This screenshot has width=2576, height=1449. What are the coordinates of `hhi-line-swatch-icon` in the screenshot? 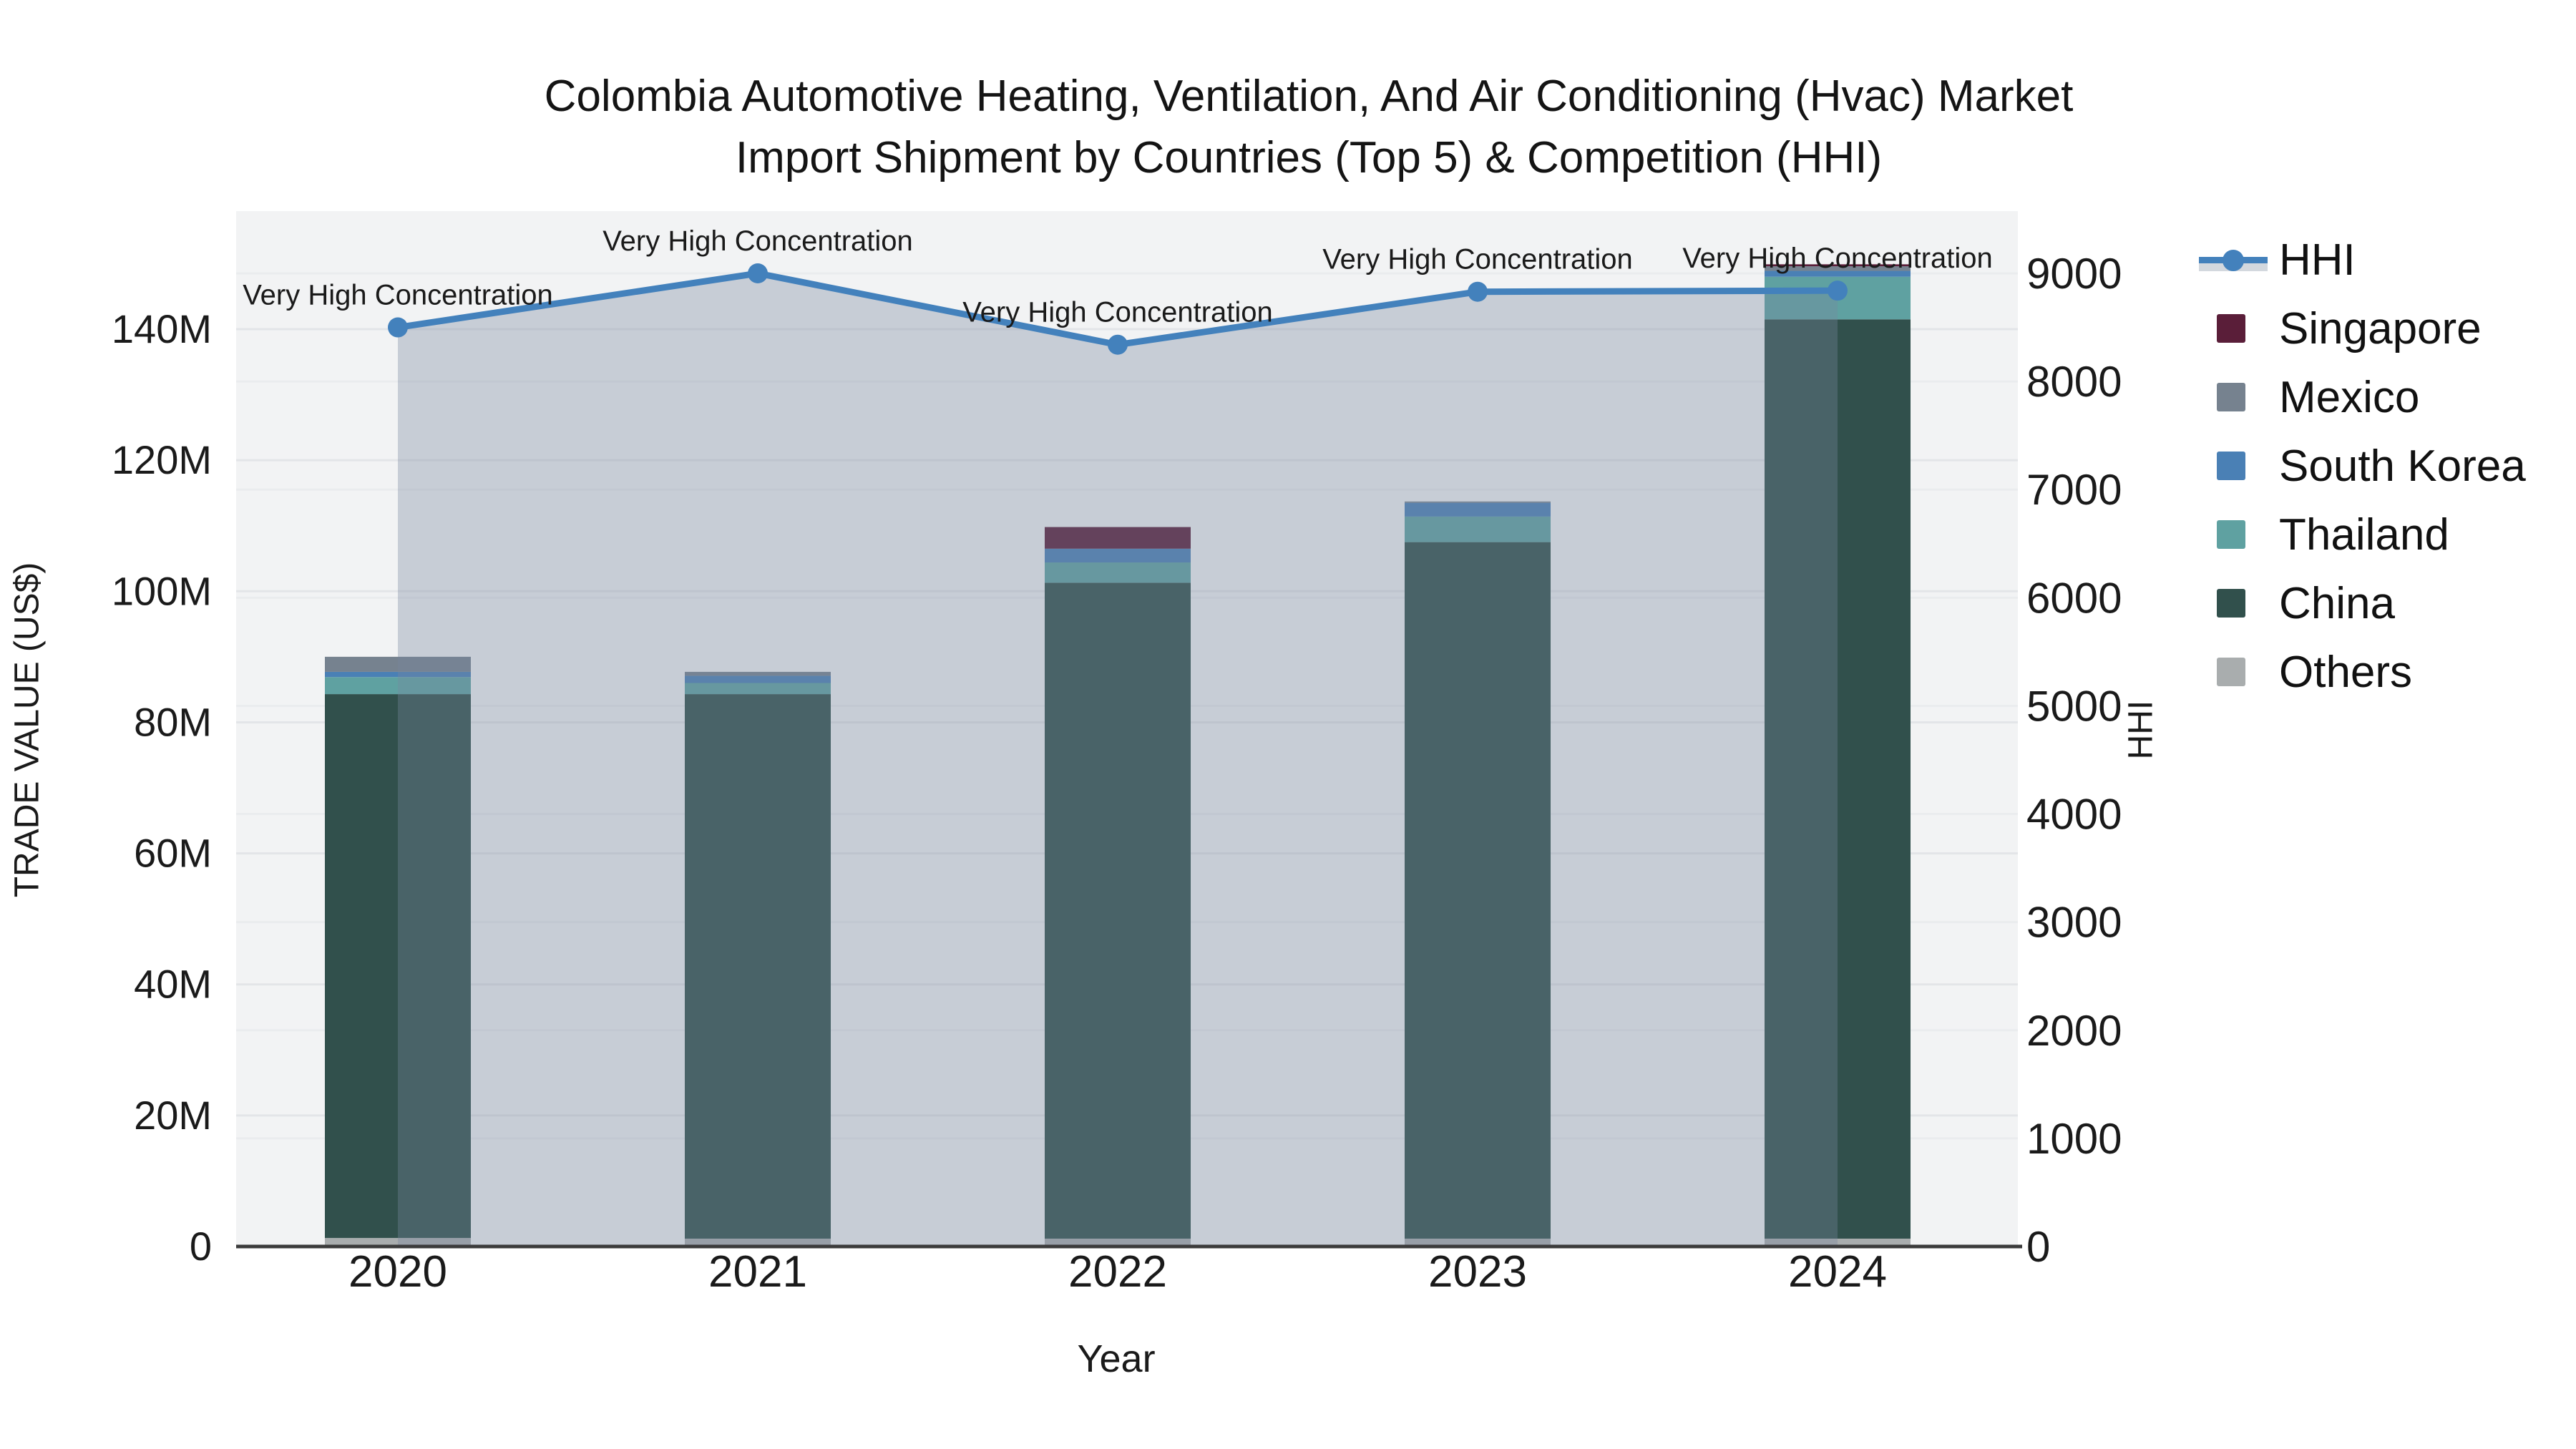 It's located at (2233, 259).